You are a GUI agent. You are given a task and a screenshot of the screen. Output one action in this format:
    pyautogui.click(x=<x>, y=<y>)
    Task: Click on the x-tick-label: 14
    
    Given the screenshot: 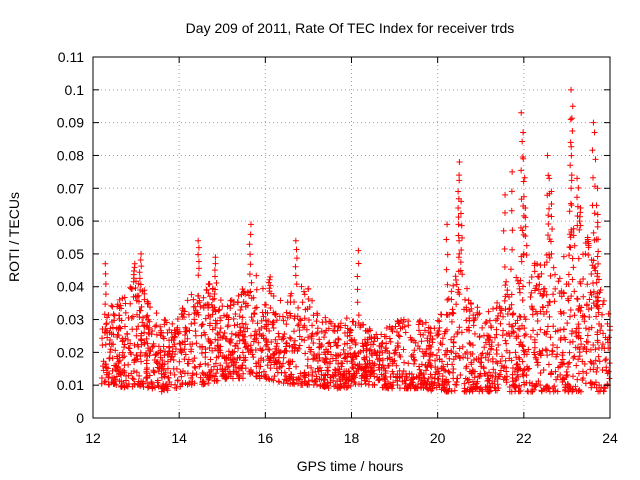 What is the action you would take?
    pyautogui.click(x=179, y=438)
    